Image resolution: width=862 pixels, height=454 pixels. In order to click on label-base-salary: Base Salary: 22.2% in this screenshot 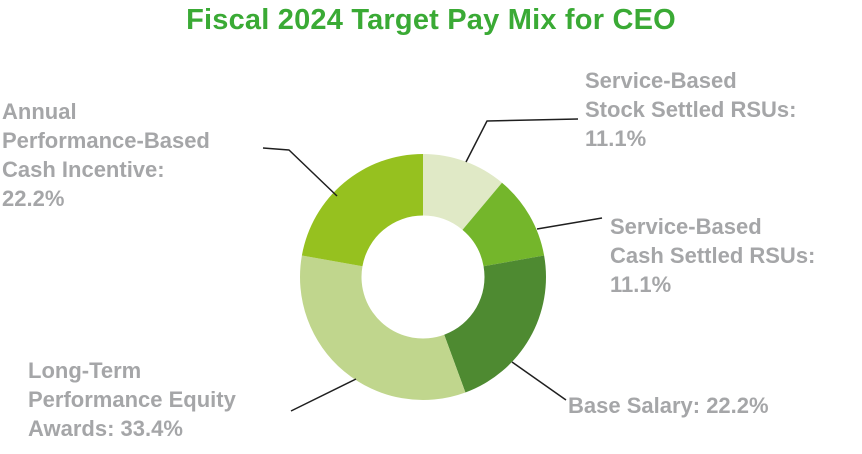, I will do `click(668, 405)`.